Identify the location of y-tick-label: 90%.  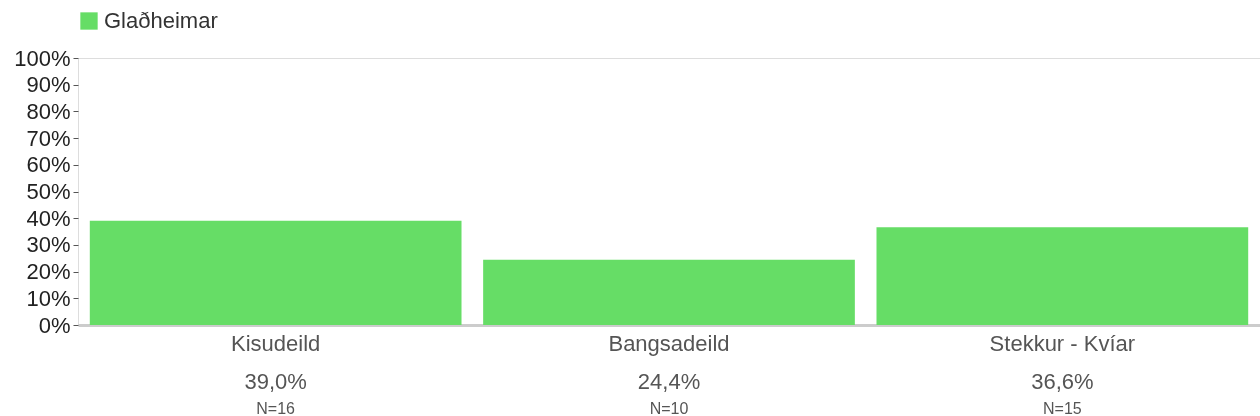
(48, 85).